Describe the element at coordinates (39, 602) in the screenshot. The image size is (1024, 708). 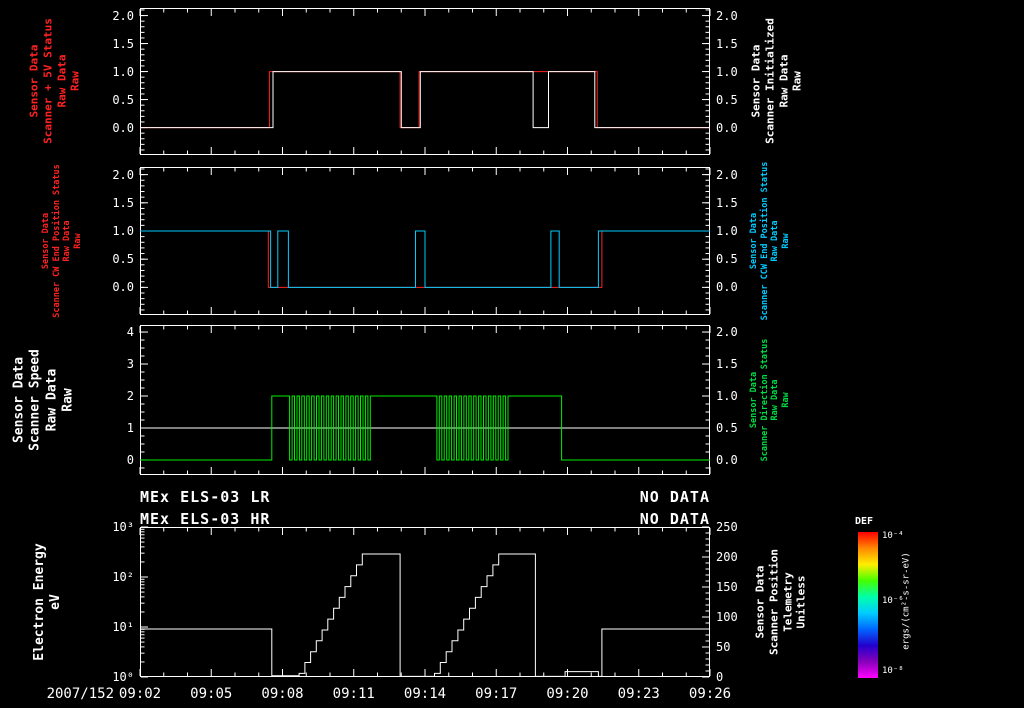
I see `axis-title-line: Electron Energy` at that location.